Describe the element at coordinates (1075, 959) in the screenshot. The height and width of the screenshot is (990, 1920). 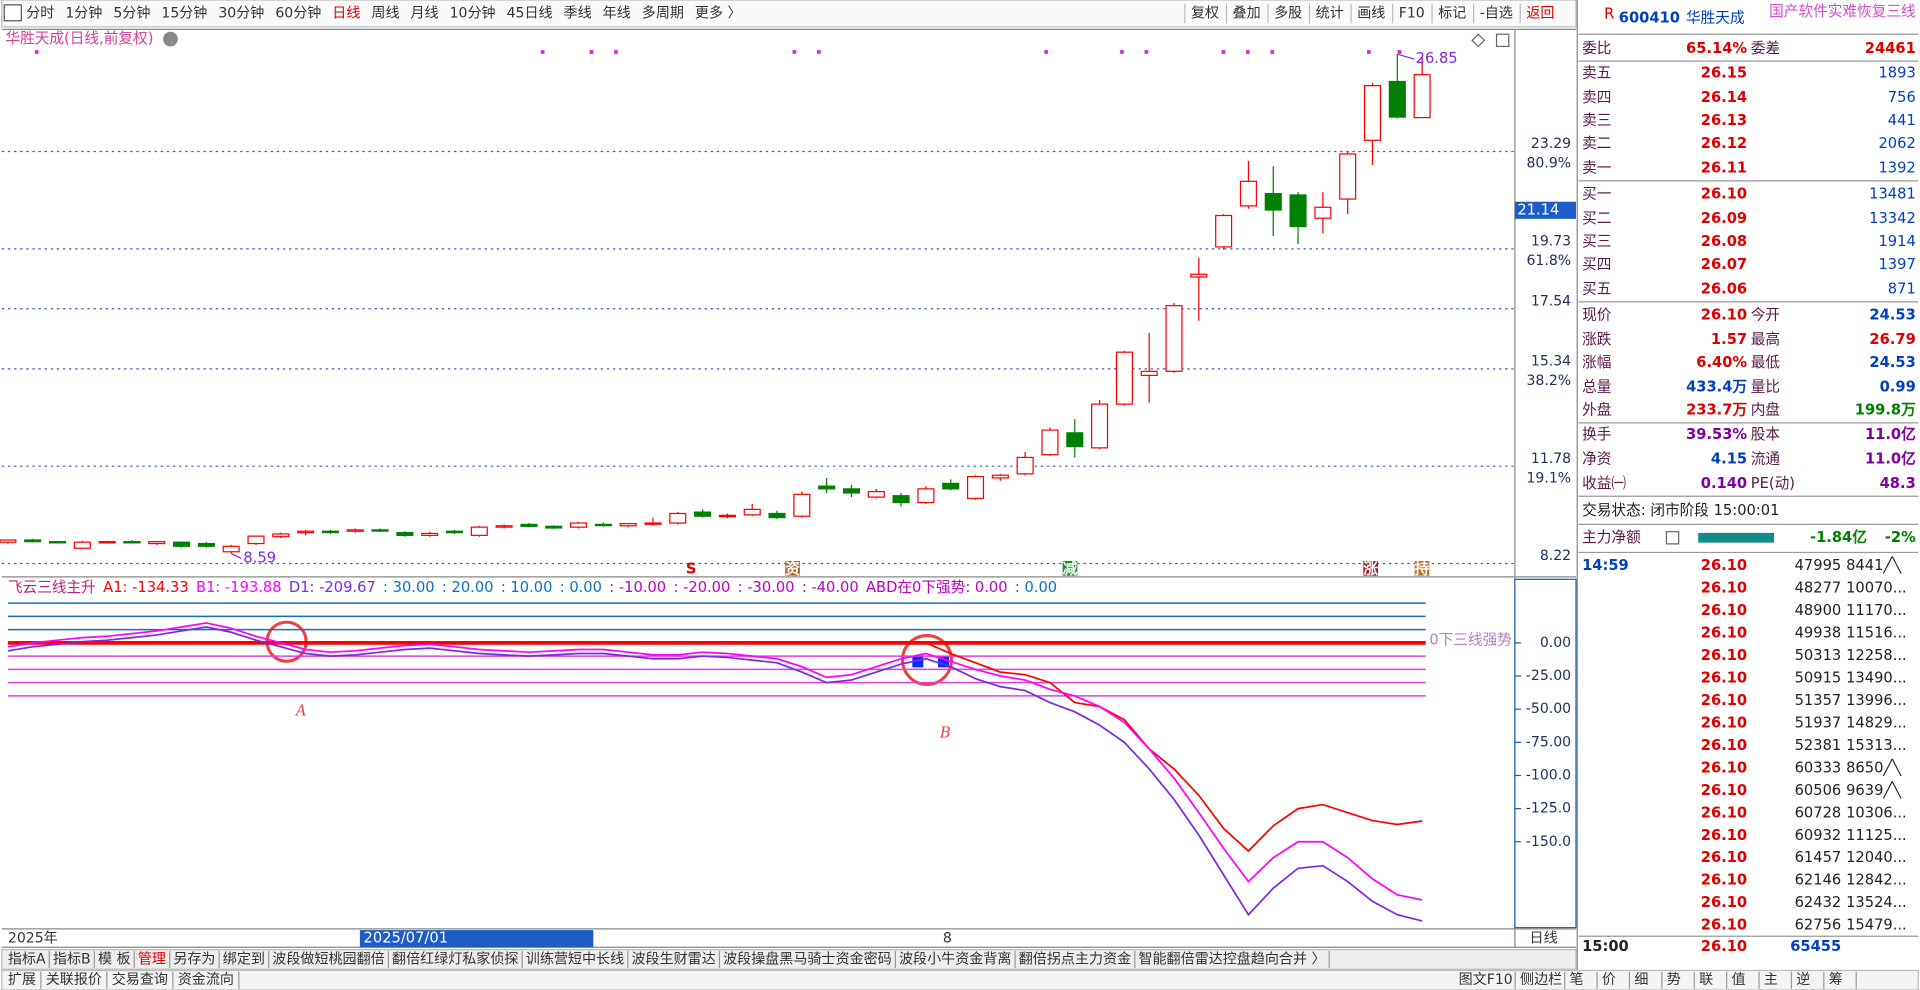
I see `tab: 翻倍拐点主力资金` at that location.